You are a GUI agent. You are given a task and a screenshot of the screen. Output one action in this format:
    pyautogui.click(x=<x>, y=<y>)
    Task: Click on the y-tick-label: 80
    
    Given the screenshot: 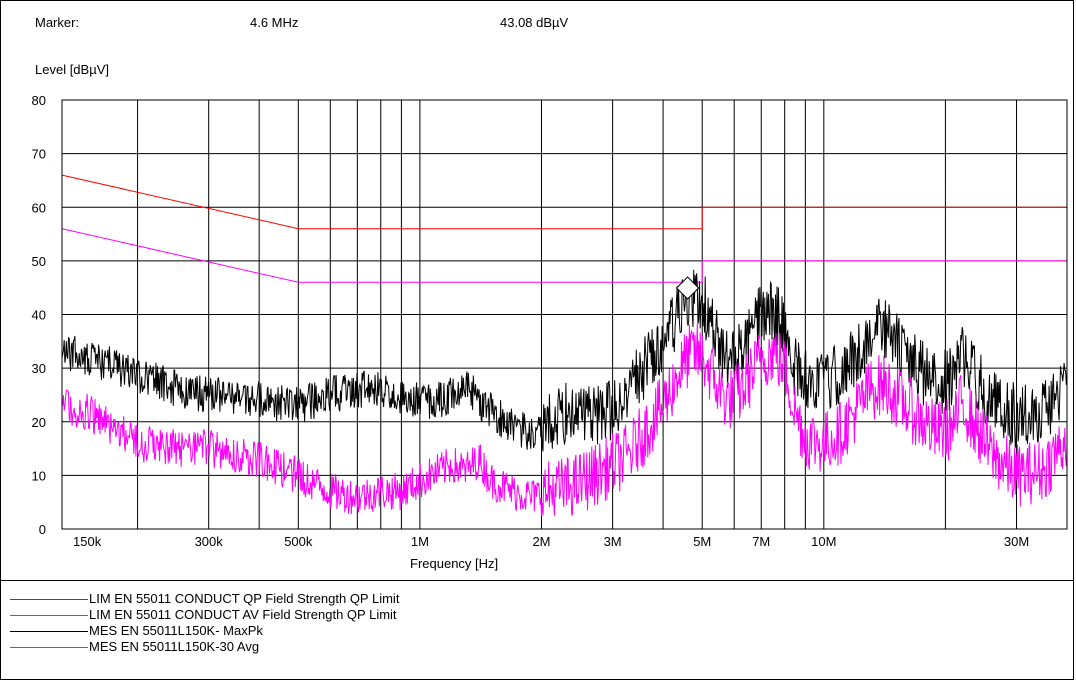 What is the action you would take?
    pyautogui.click(x=39, y=100)
    